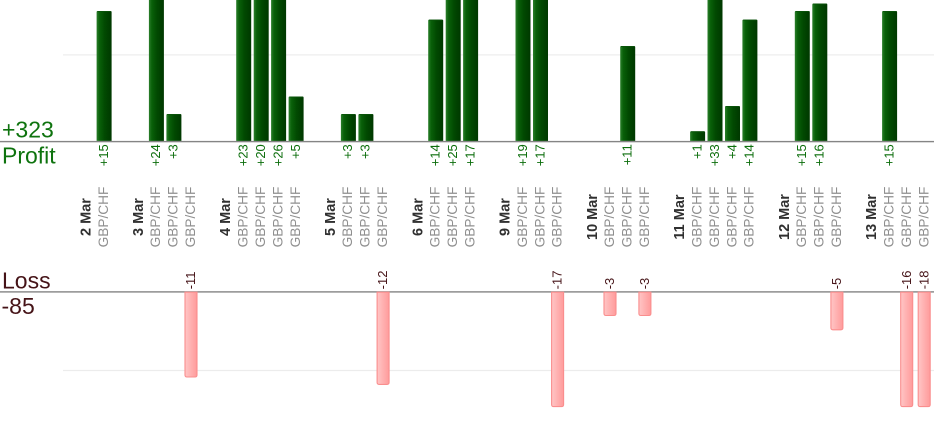 The width and height of the screenshot is (934, 425). Describe the element at coordinates (243, 155) in the screenshot. I see `svg-text: +23` at that location.